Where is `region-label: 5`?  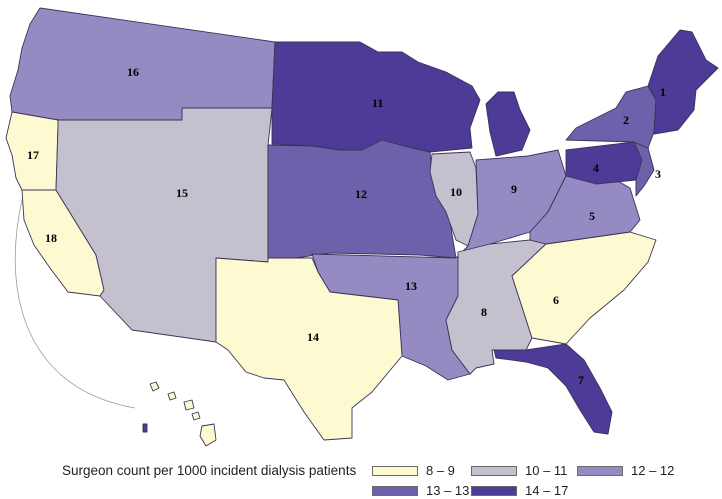 region-label: 5 is located at coordinates (592, 216).